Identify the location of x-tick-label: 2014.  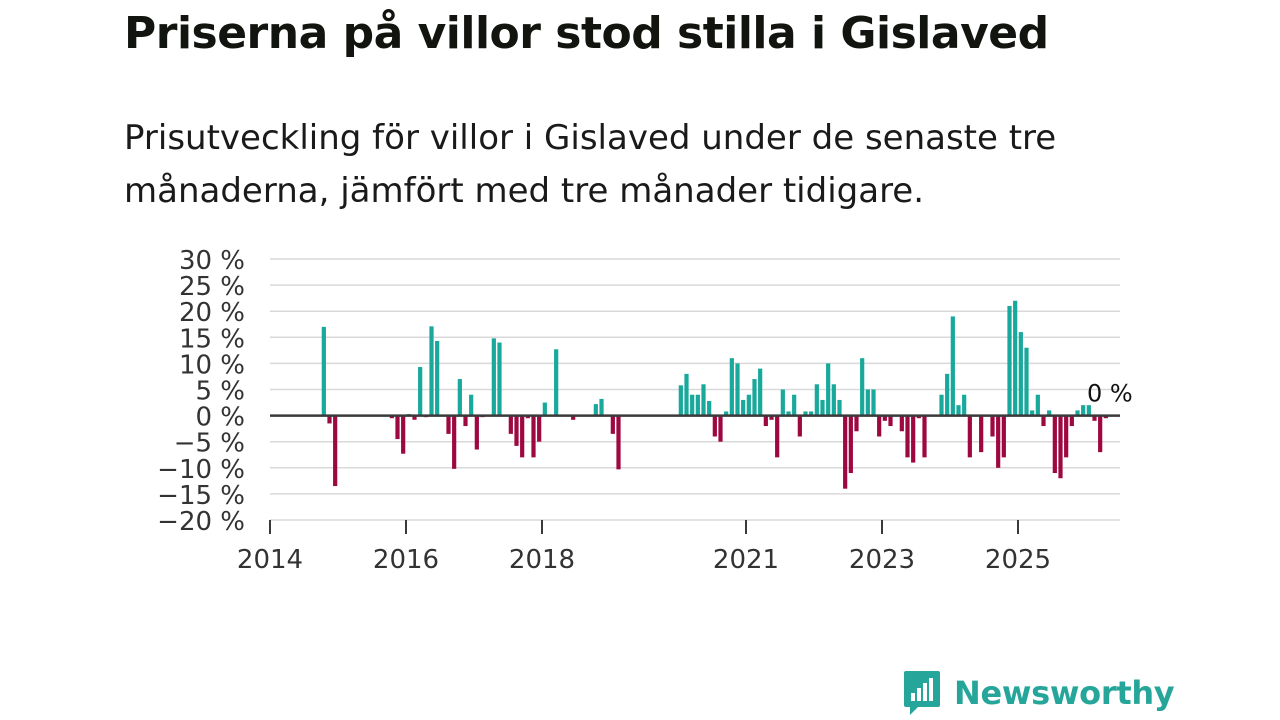
(270, 560).